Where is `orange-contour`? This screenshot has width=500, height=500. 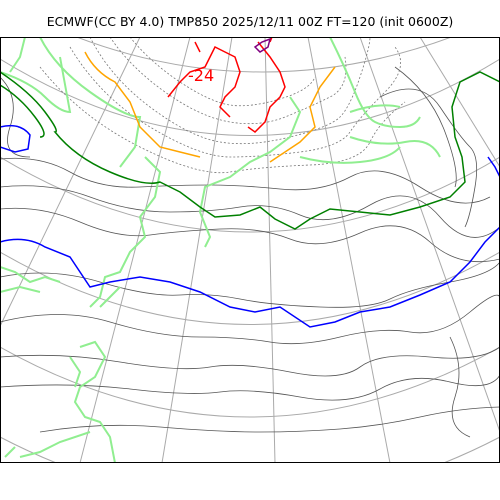
orange-contour is located at coordinates (210, 107).